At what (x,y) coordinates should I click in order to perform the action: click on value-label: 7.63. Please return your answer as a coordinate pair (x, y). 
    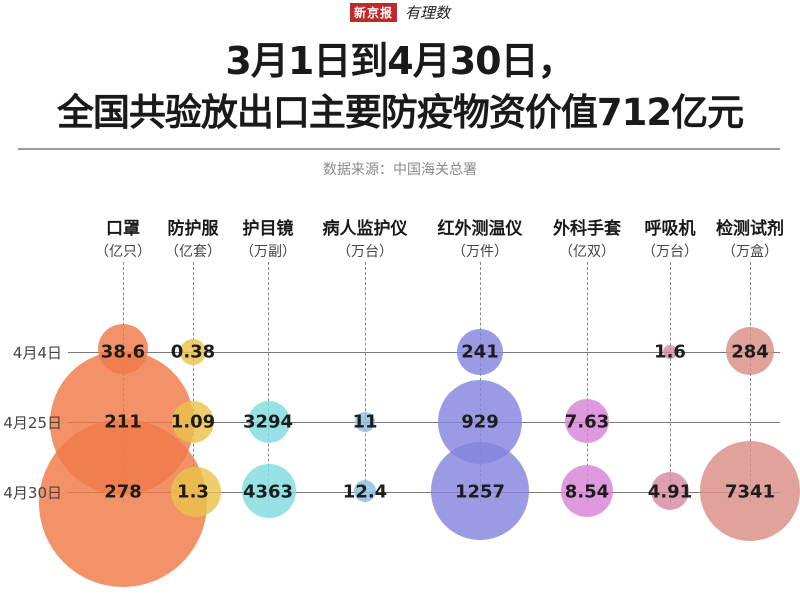
    Looking at the image, I should click on (587, 422).